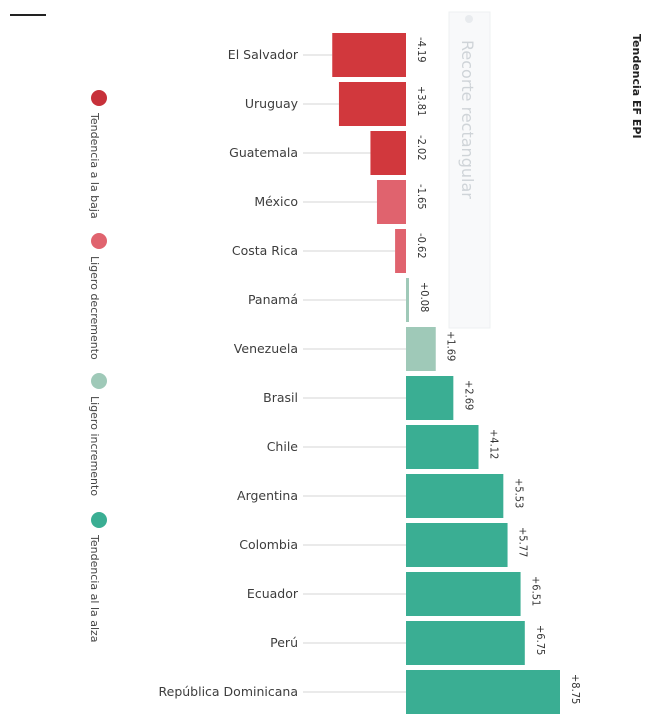  What do you see at coordinates (273, 299) in the screenshot?
I see `category-label: Panamá` at bounding box center [273, 299].